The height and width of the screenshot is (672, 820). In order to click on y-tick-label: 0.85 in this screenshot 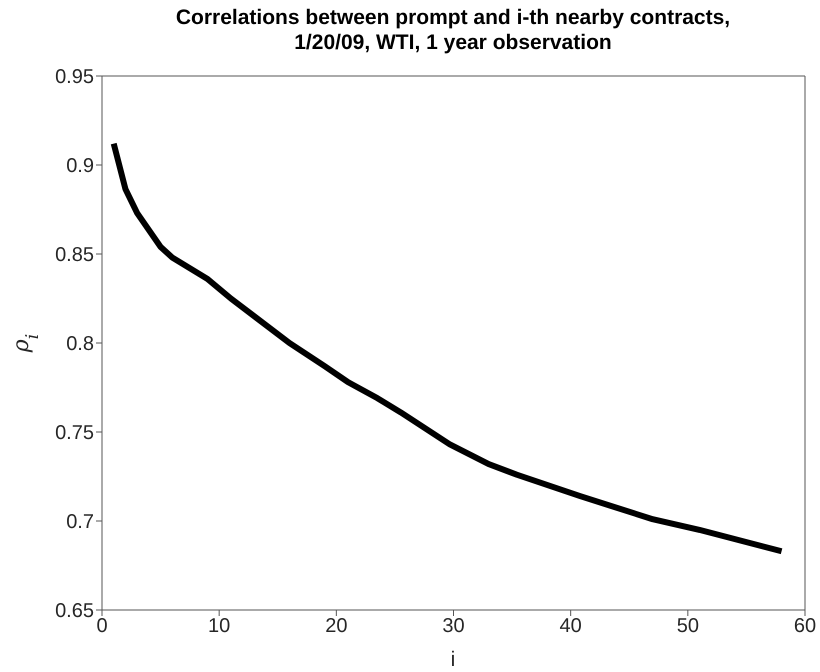, I will do `click(74, 255)`.